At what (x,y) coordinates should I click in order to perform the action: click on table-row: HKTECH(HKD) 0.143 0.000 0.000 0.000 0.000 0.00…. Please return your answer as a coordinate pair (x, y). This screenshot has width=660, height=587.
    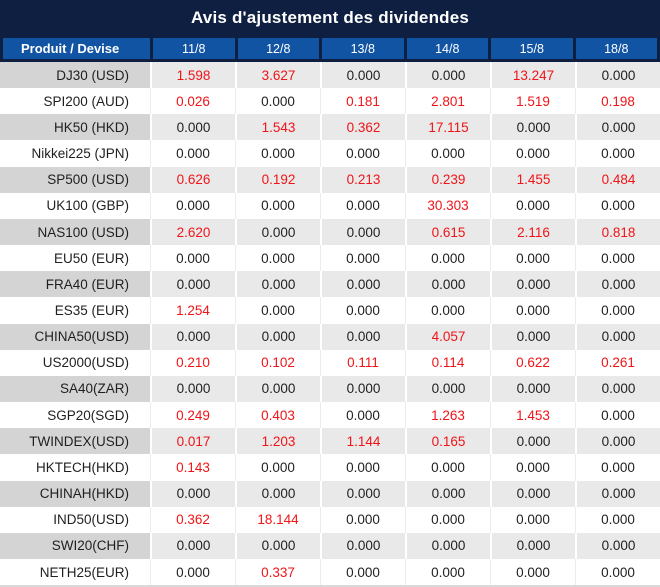
    Looking at the image, I should click on (330, 467).